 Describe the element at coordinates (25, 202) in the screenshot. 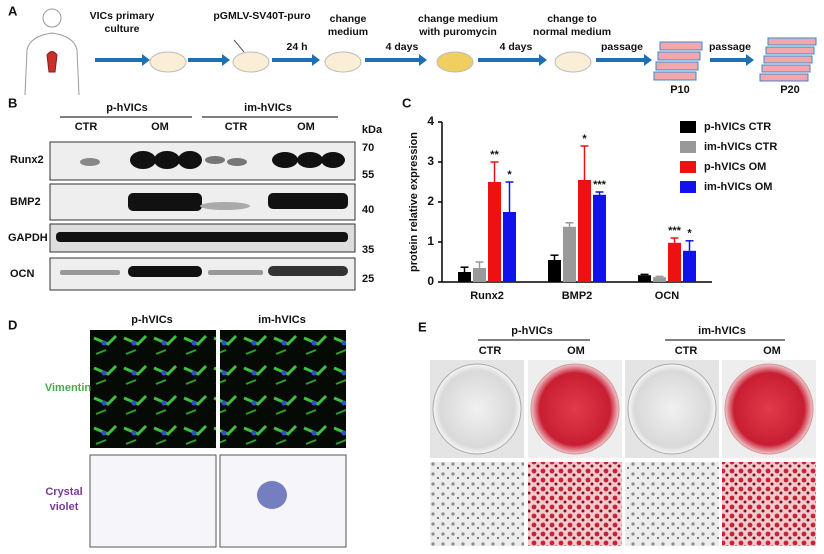

I see `row-label: BMP2` at that location.